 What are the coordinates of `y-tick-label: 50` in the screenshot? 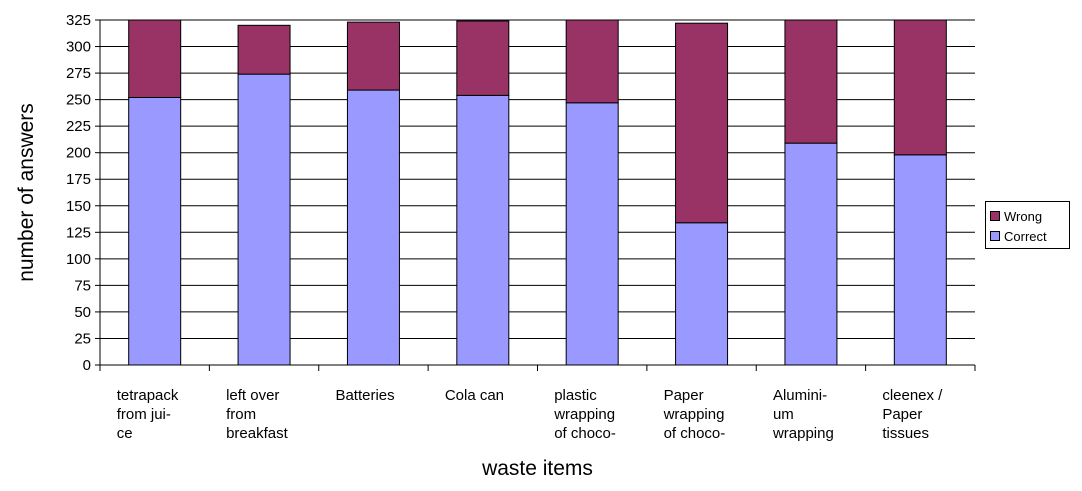 It's located at (82, 312).